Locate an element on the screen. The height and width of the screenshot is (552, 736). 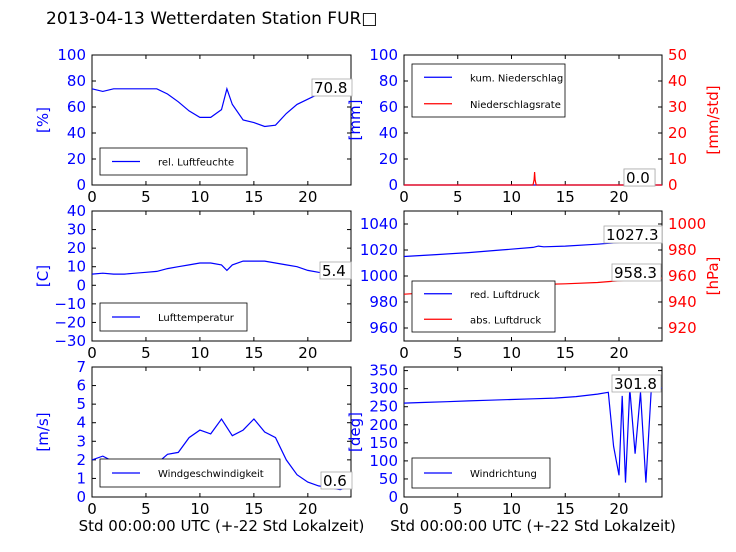
y2-tick-label: 920 is located at coordinates (682, 328).